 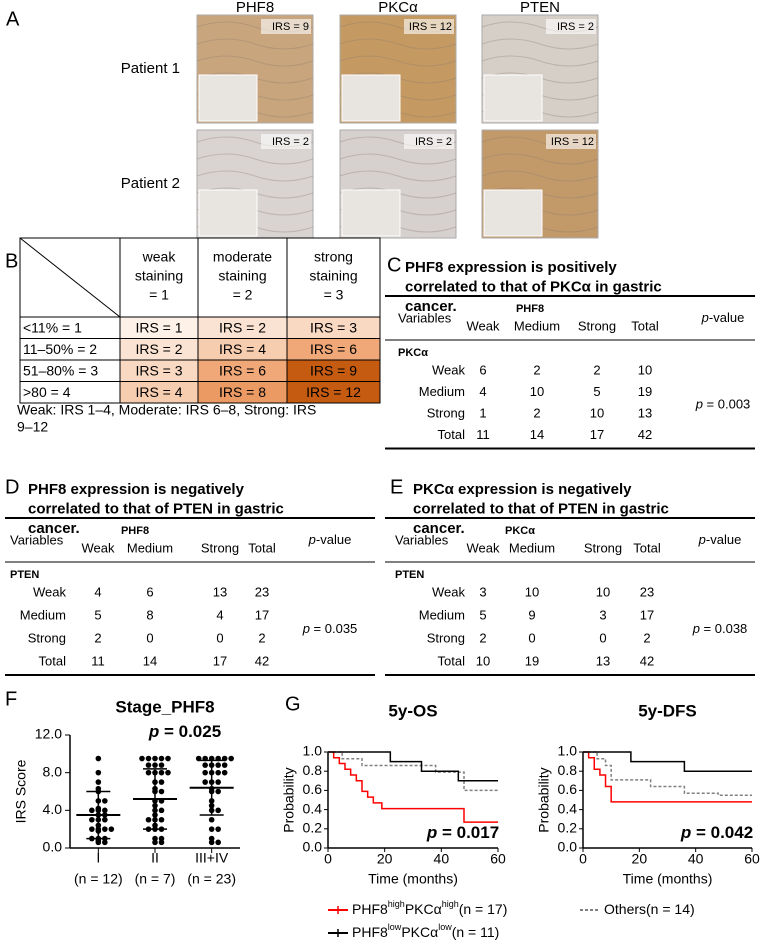 What do you see at coordinates (482, 591) in the screenshot?
I see `table-cell: 3` at bounding box center [482, 591].